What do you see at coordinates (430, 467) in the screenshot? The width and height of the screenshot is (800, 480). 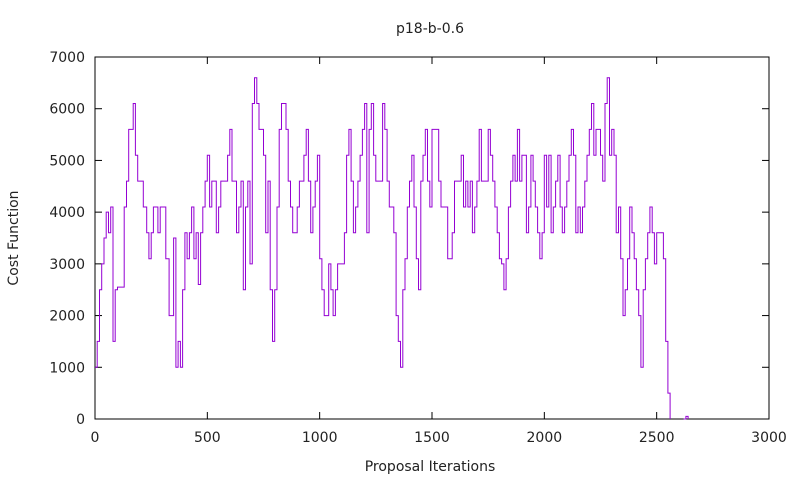 I see `x-axis-label: Proposal Iterations` at bounding box center [430, 467].